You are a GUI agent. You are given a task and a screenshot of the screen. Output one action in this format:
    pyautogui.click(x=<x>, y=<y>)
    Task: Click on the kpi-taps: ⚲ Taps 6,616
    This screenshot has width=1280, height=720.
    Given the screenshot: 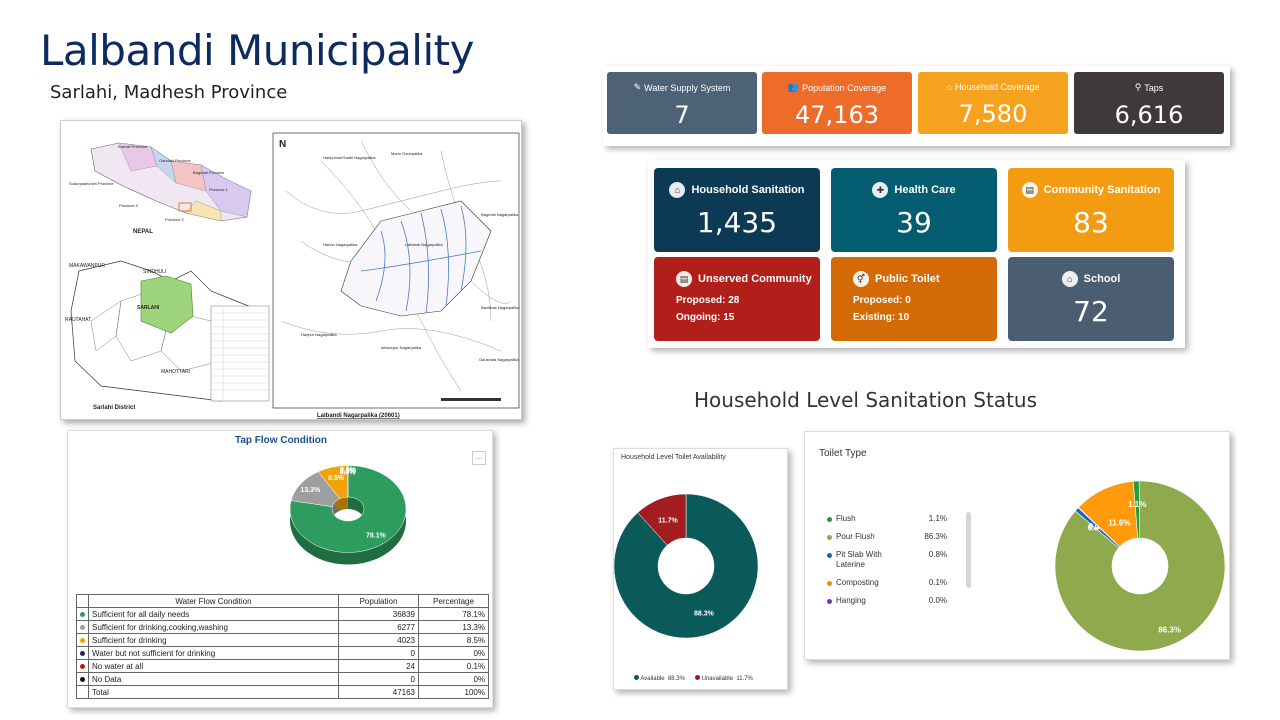 What is the action you would take?
    pyautogui.click(x=1149, y=103)
    